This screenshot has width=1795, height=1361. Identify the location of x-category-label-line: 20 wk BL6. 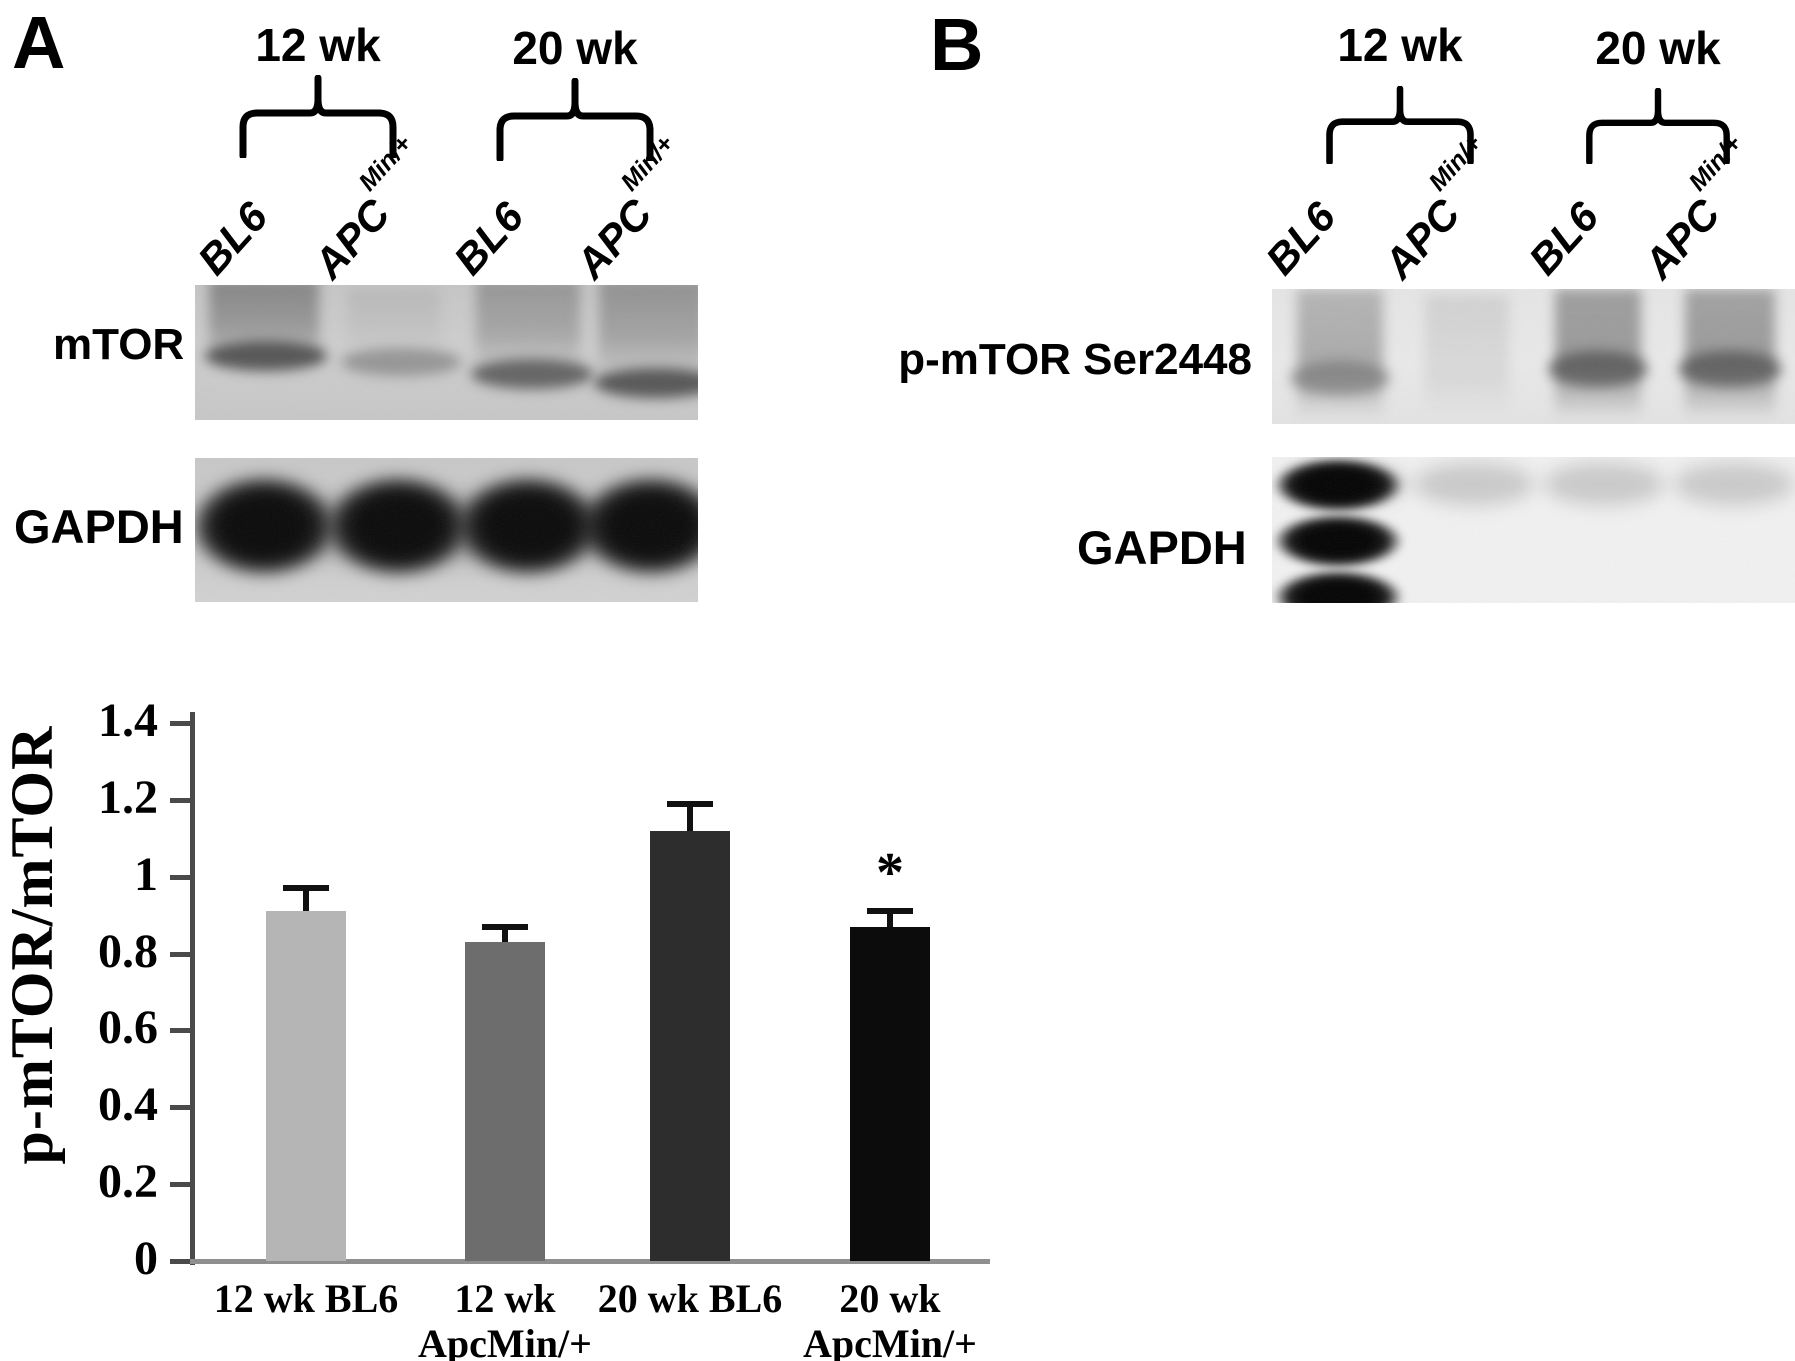
(690, 1298).